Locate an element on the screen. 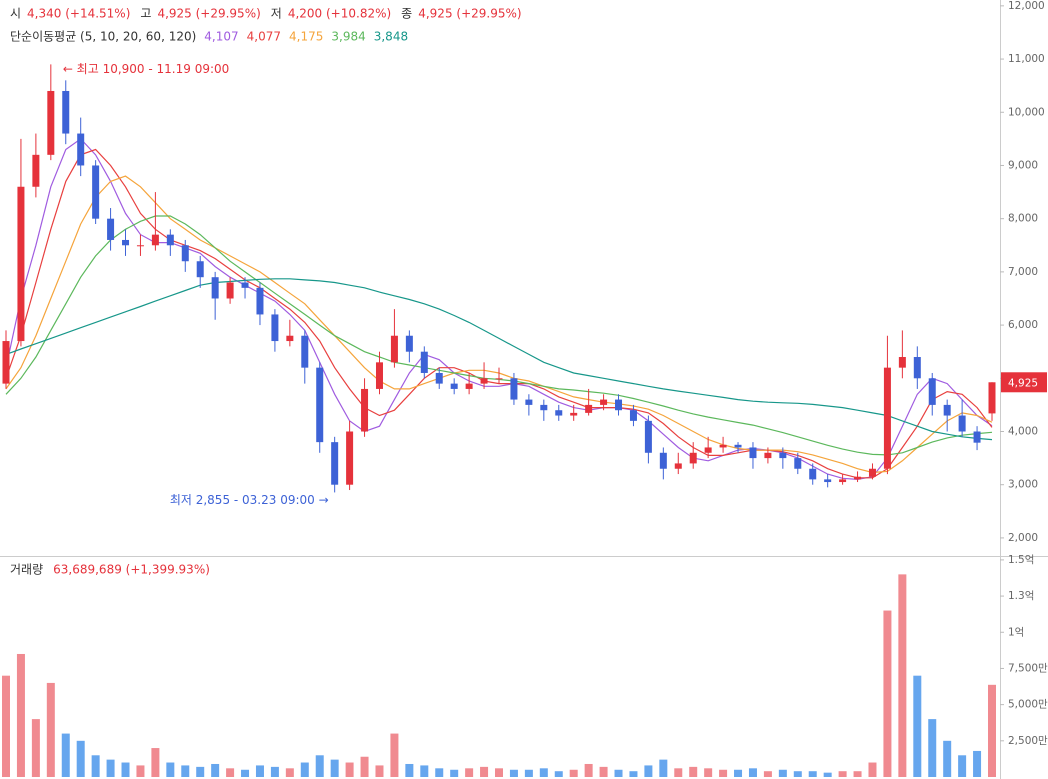  annotation: 최저 2,855 - 03.23 09:00 → is located at coordinates (249, 500).